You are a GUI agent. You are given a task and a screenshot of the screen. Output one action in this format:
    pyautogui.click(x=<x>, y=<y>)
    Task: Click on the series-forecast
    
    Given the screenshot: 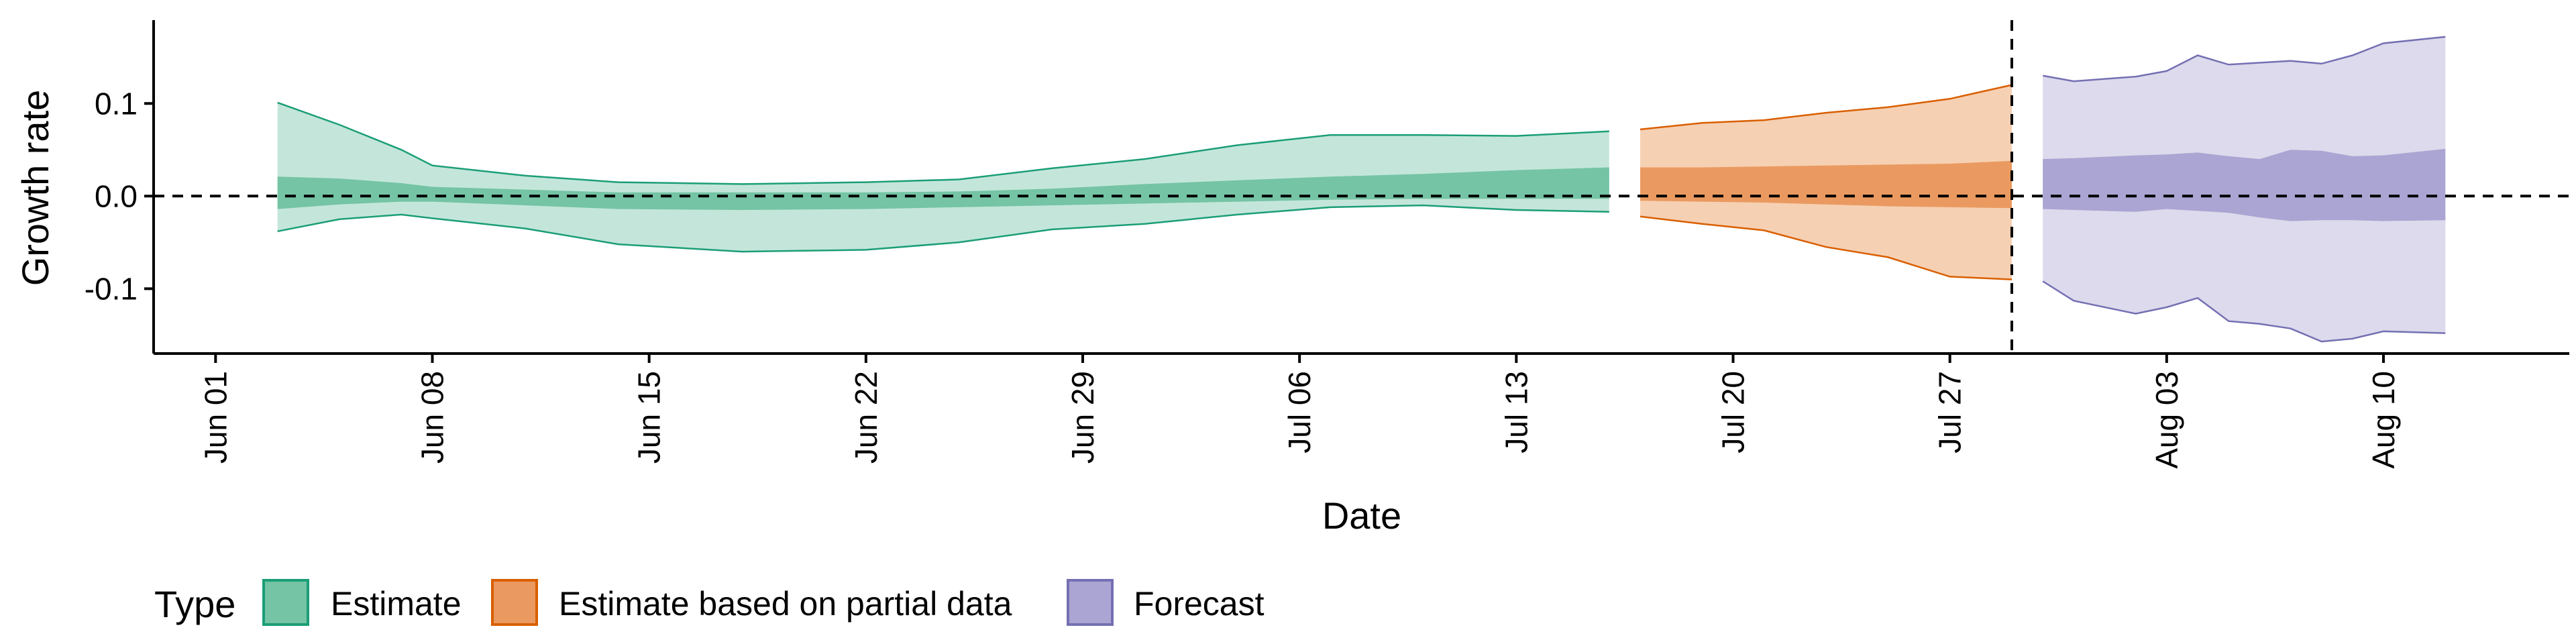 What is the action you would take?
    pyautogui.click(x=2244, y=189)
    